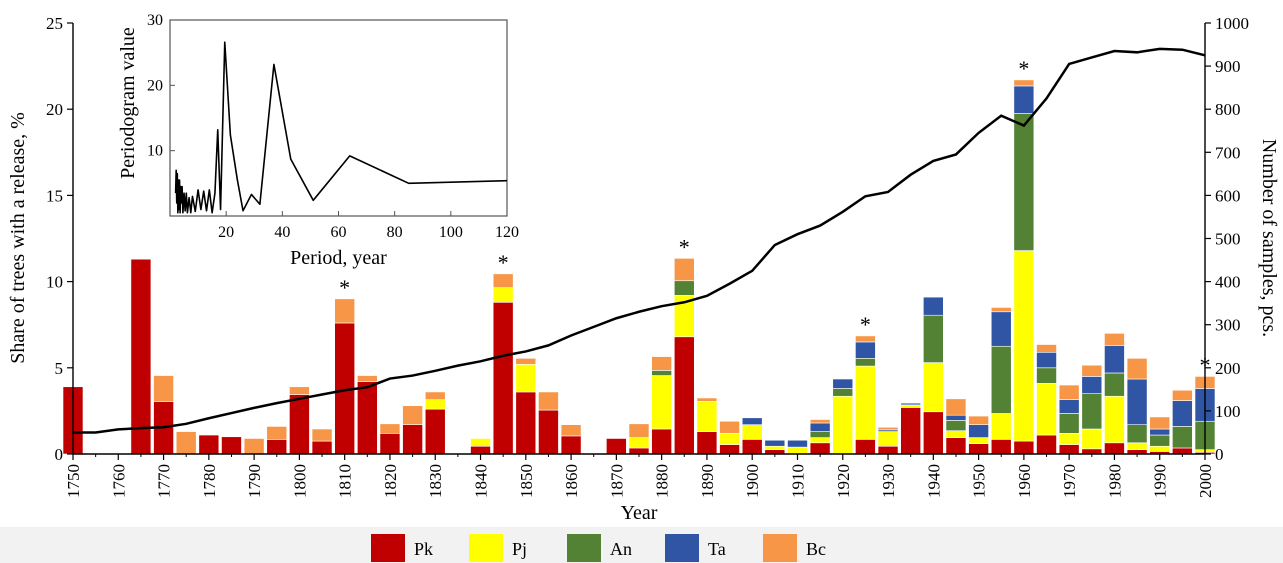  I want to click on inset-x-tick-label: 80, so click(395, 232).